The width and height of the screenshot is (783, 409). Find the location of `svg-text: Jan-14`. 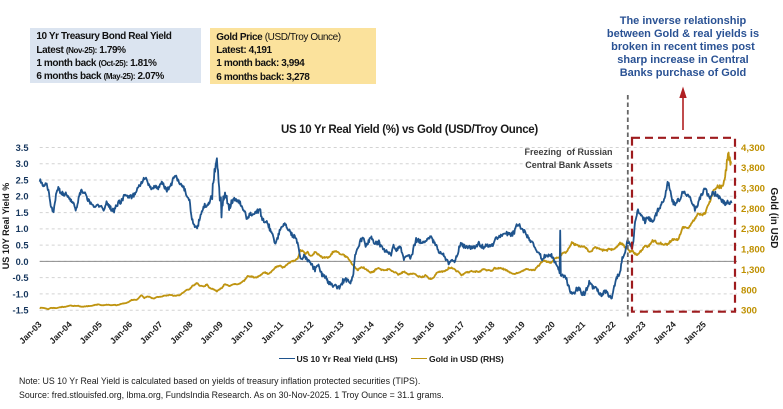

svg-text: Jan-14 is located at coordinates (362, 332).